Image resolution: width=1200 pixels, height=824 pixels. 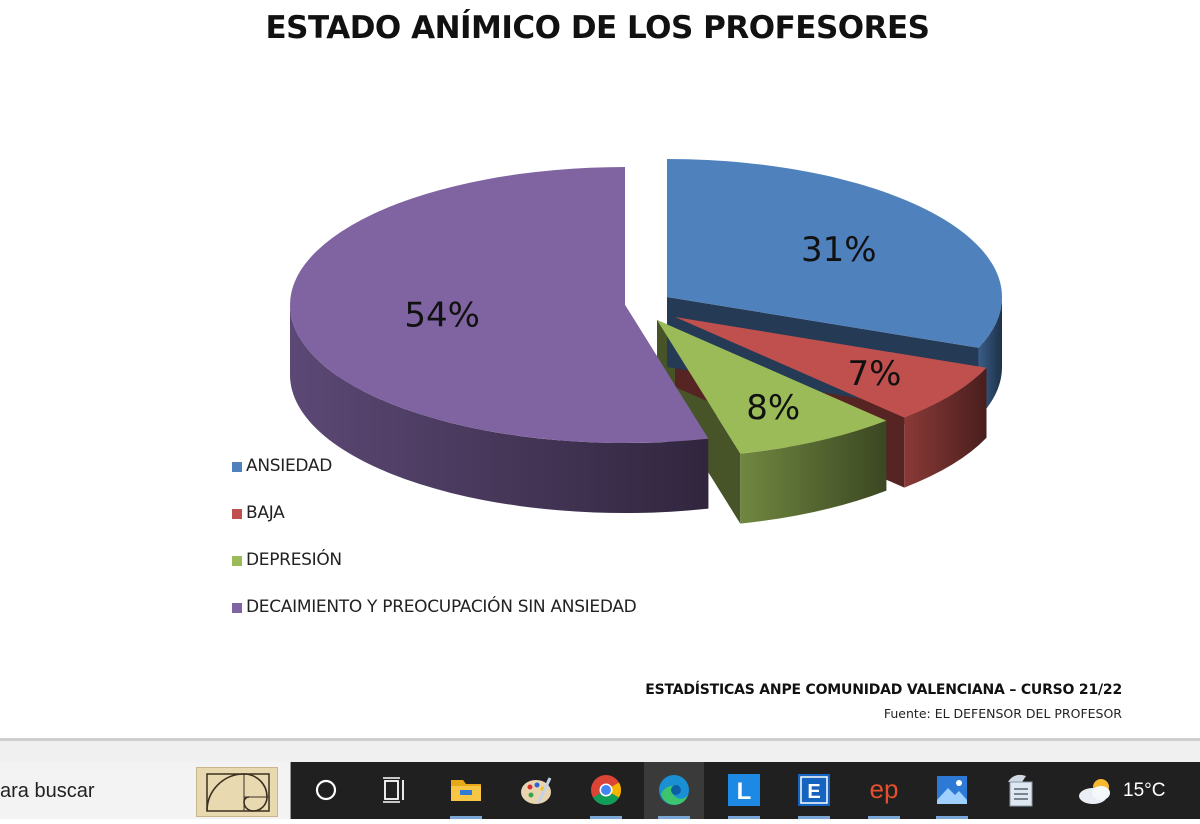 What do you see at coordinates (600, 739) in the screenshot?
I see `window-divider` at bounding box center [600, 739].